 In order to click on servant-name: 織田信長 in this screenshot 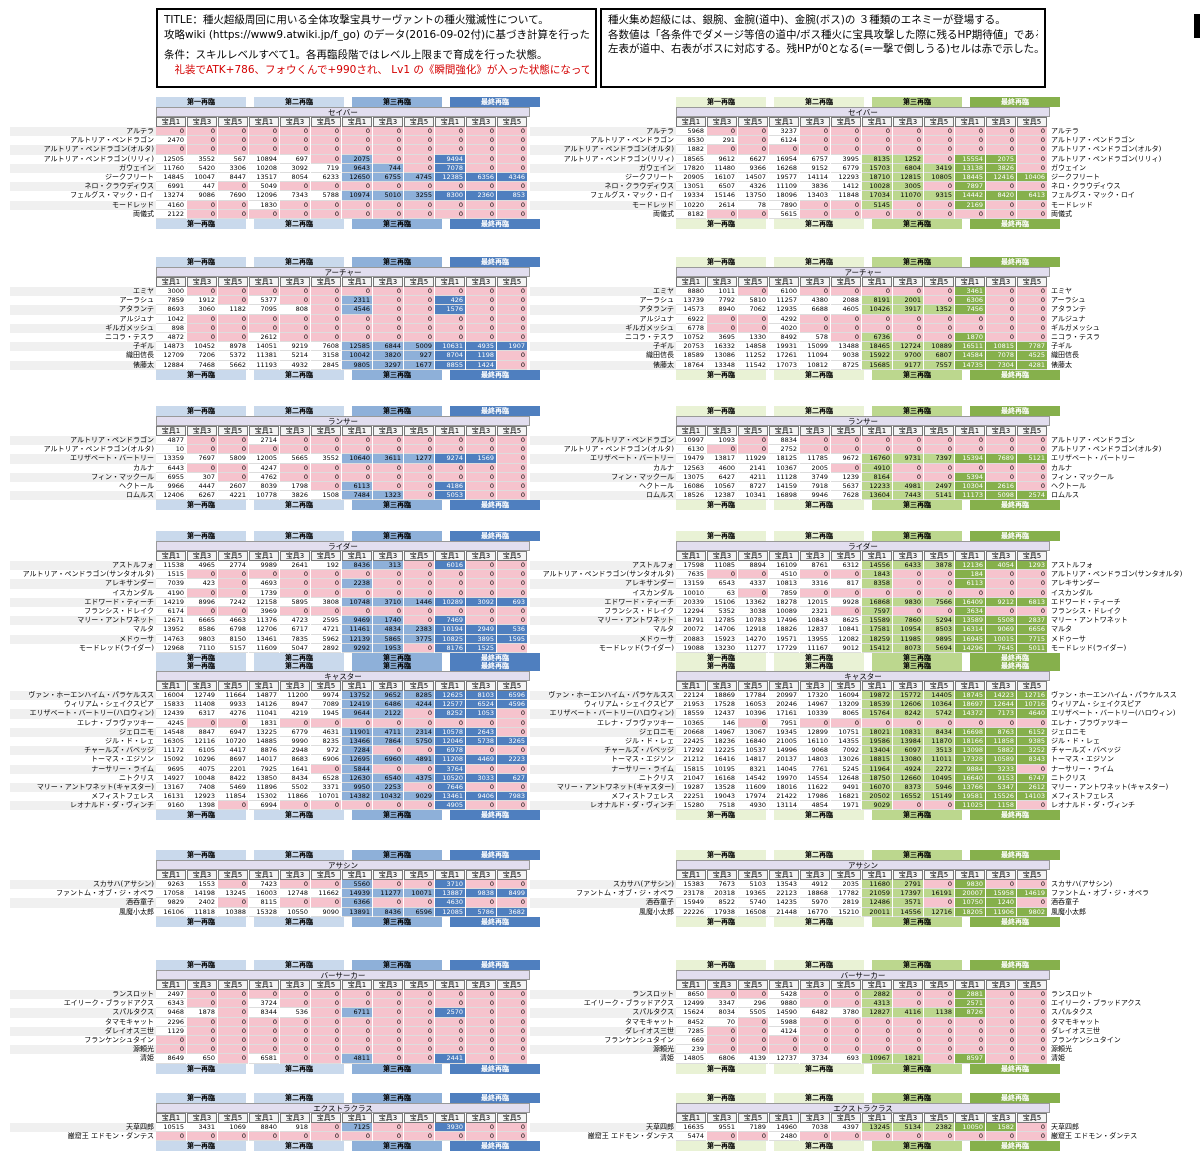, I will do `click(140, 355)`.